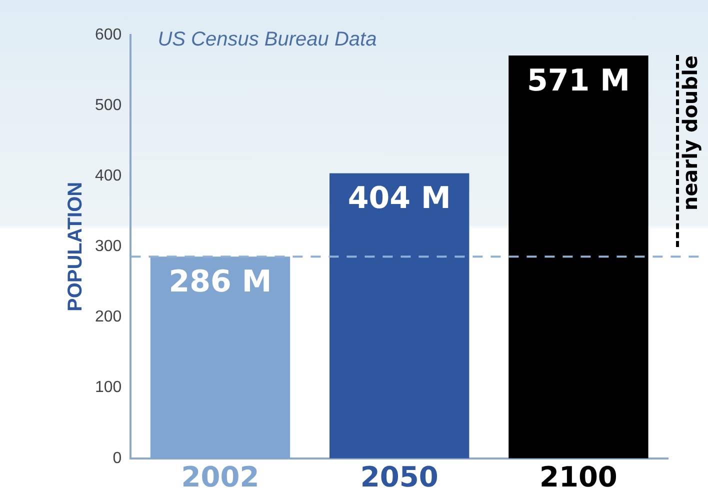 This screenshot has width=708, height=500. What do you see at coordinates (108, 387) in the screenshot?
I see `y-tick-label: 100` at bounding box center [108, 387].